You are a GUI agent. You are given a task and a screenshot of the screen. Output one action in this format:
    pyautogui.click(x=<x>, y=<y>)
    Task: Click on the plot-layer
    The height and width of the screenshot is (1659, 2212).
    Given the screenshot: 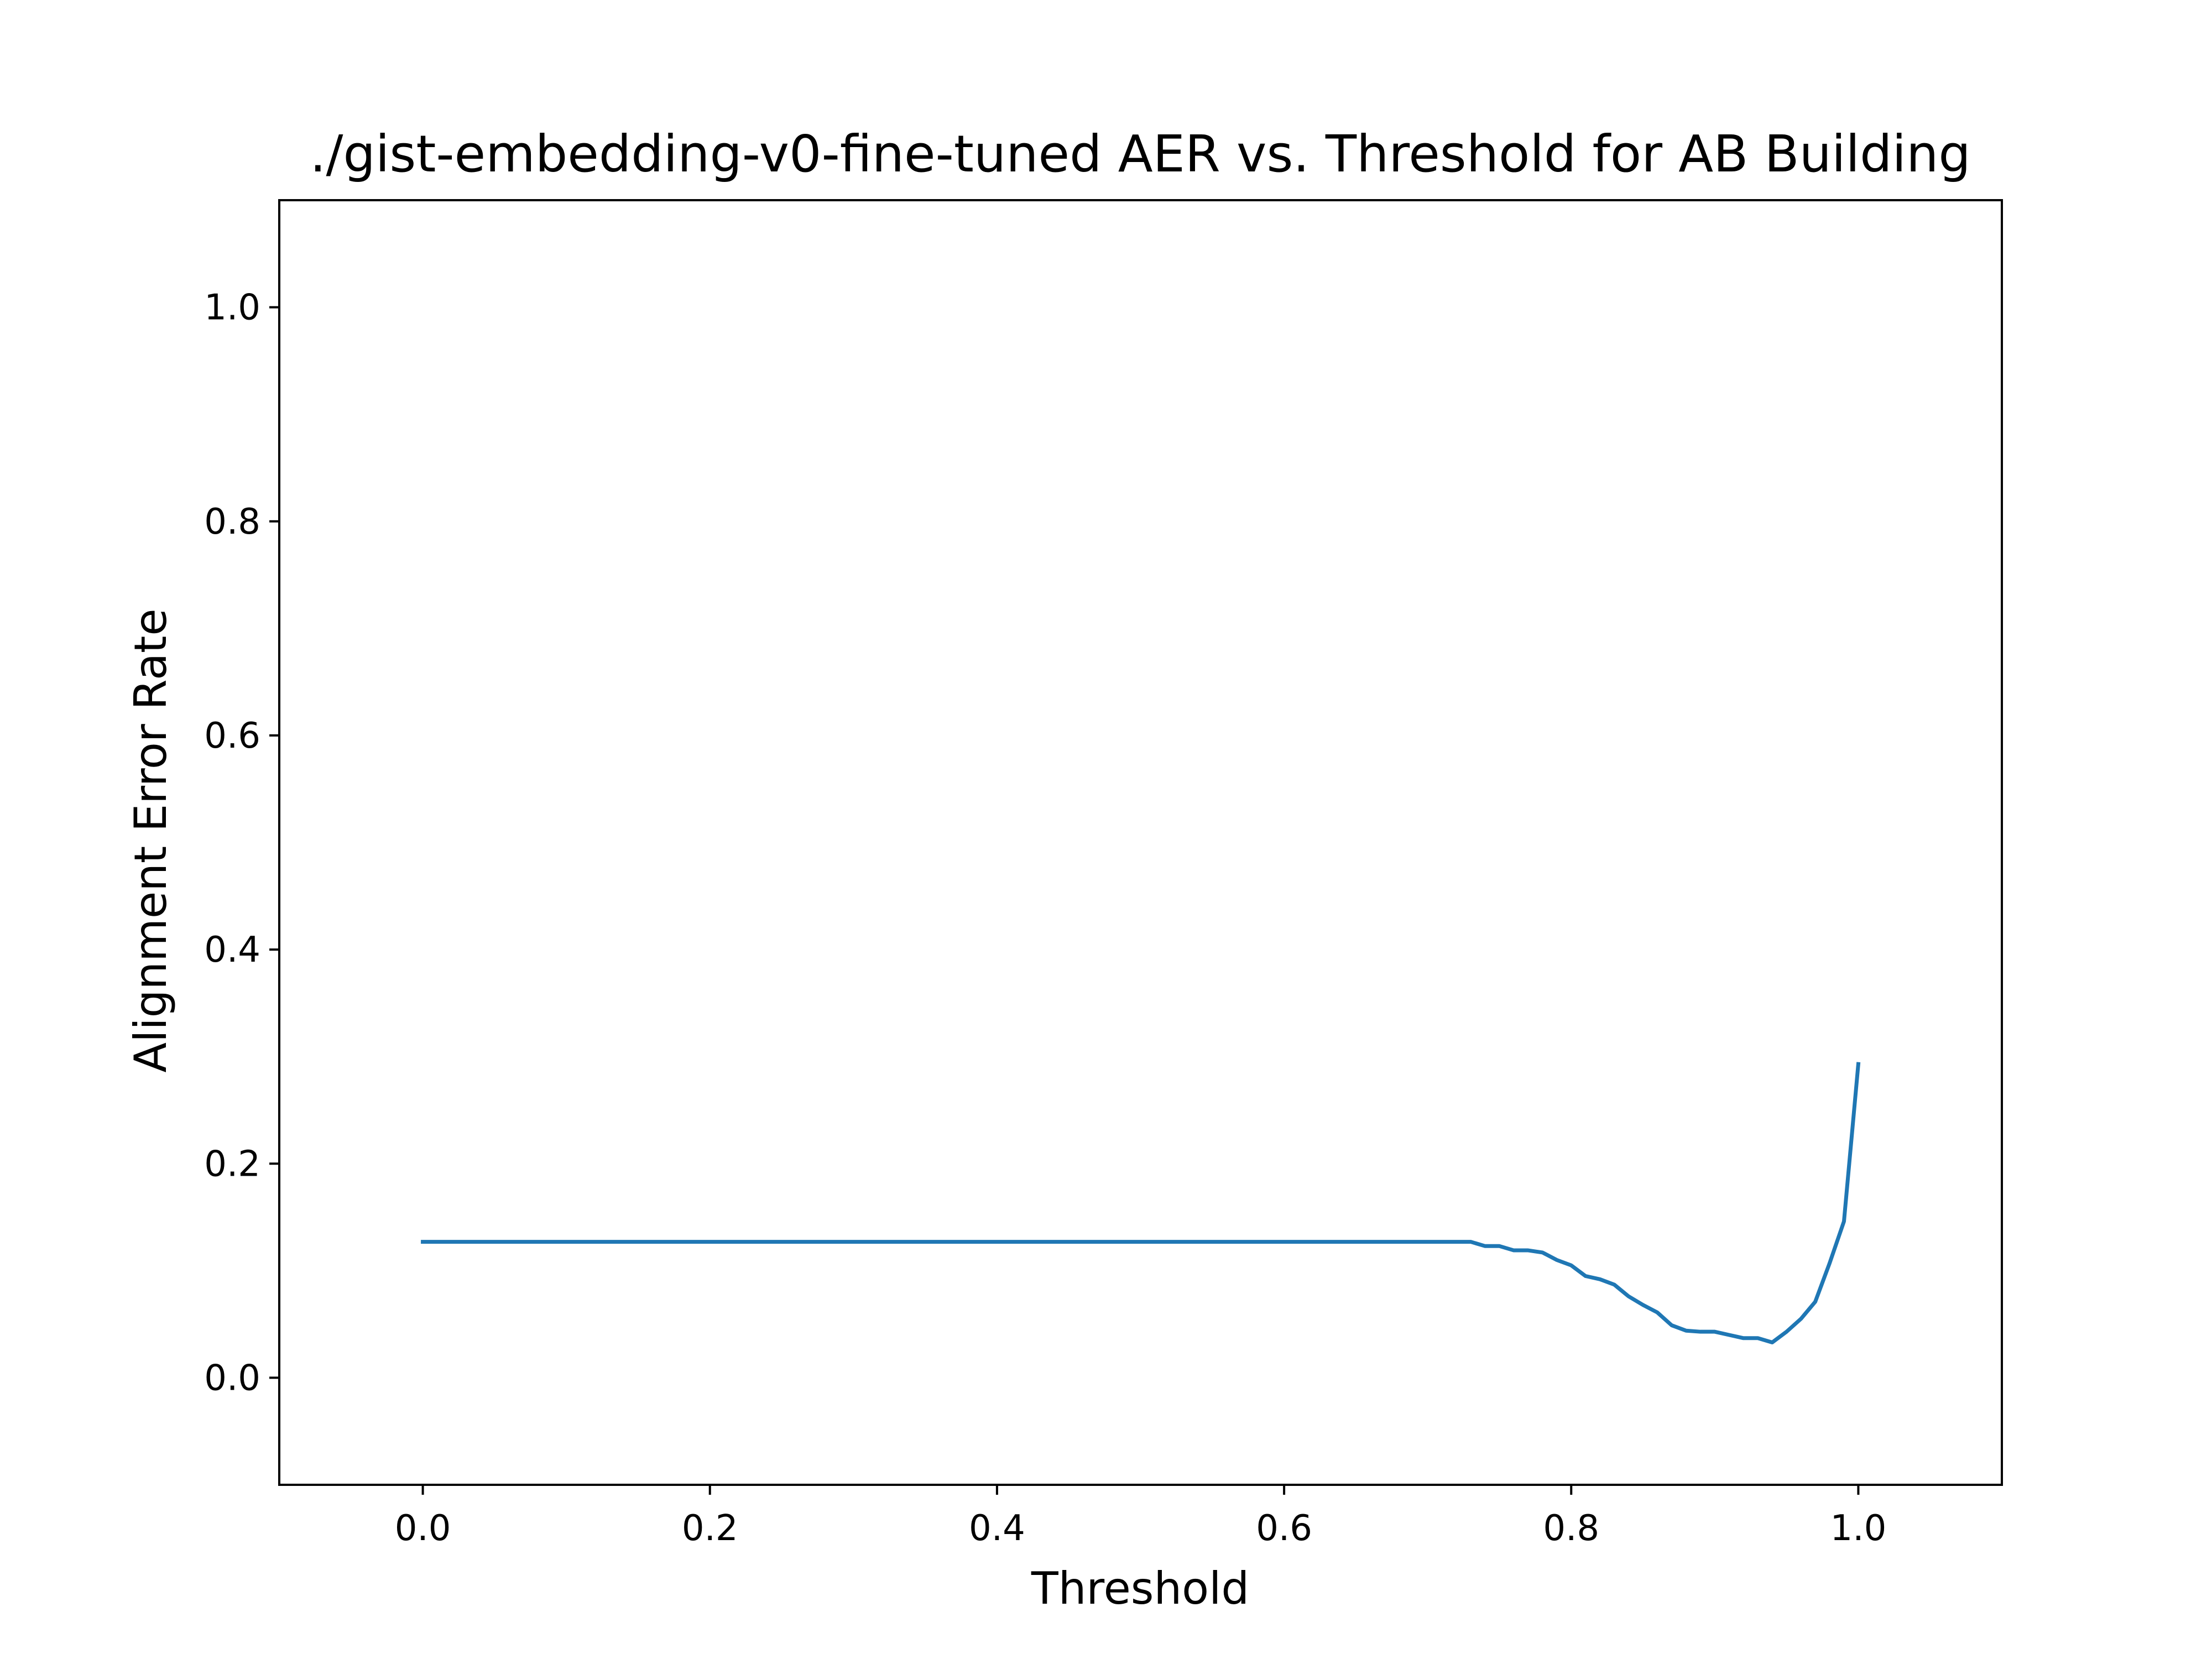 What is the action you would take?
    pyautogui.click(x=1141, y=1203)
    